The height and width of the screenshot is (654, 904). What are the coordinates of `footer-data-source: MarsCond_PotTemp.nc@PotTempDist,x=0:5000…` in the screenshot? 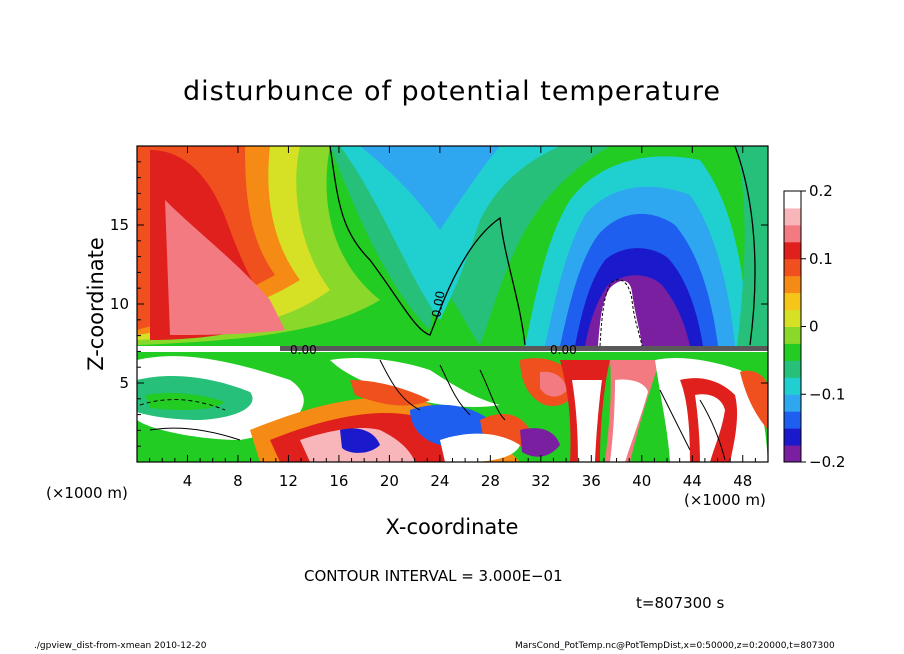 It's located at (675, 646).